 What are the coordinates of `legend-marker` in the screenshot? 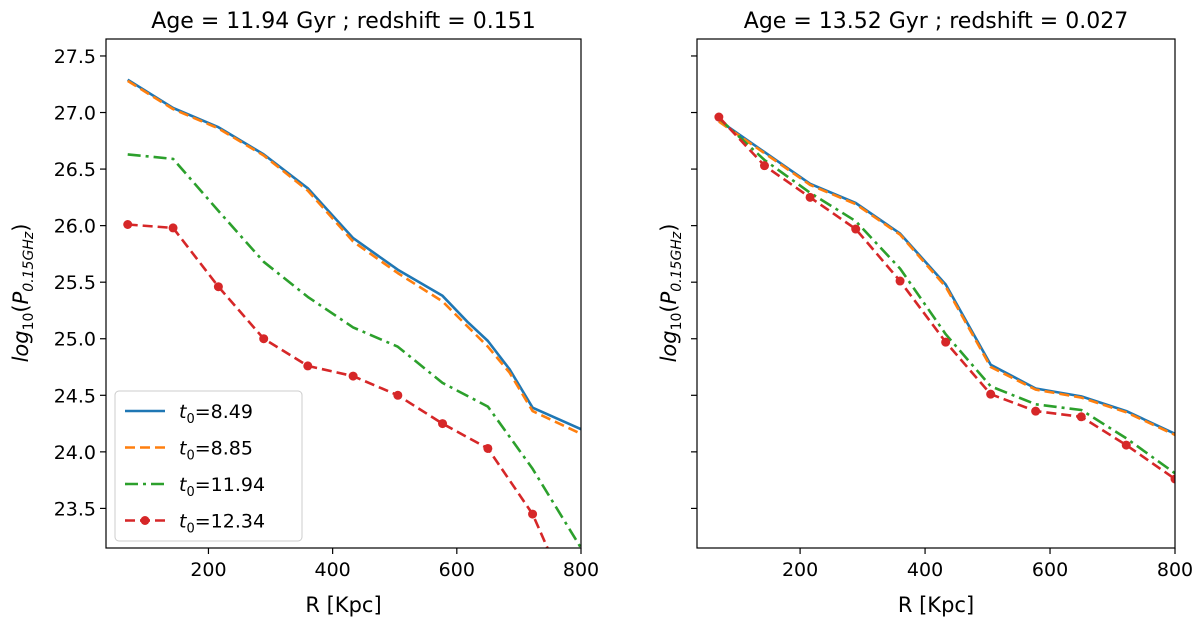 It's located at (145, 520).